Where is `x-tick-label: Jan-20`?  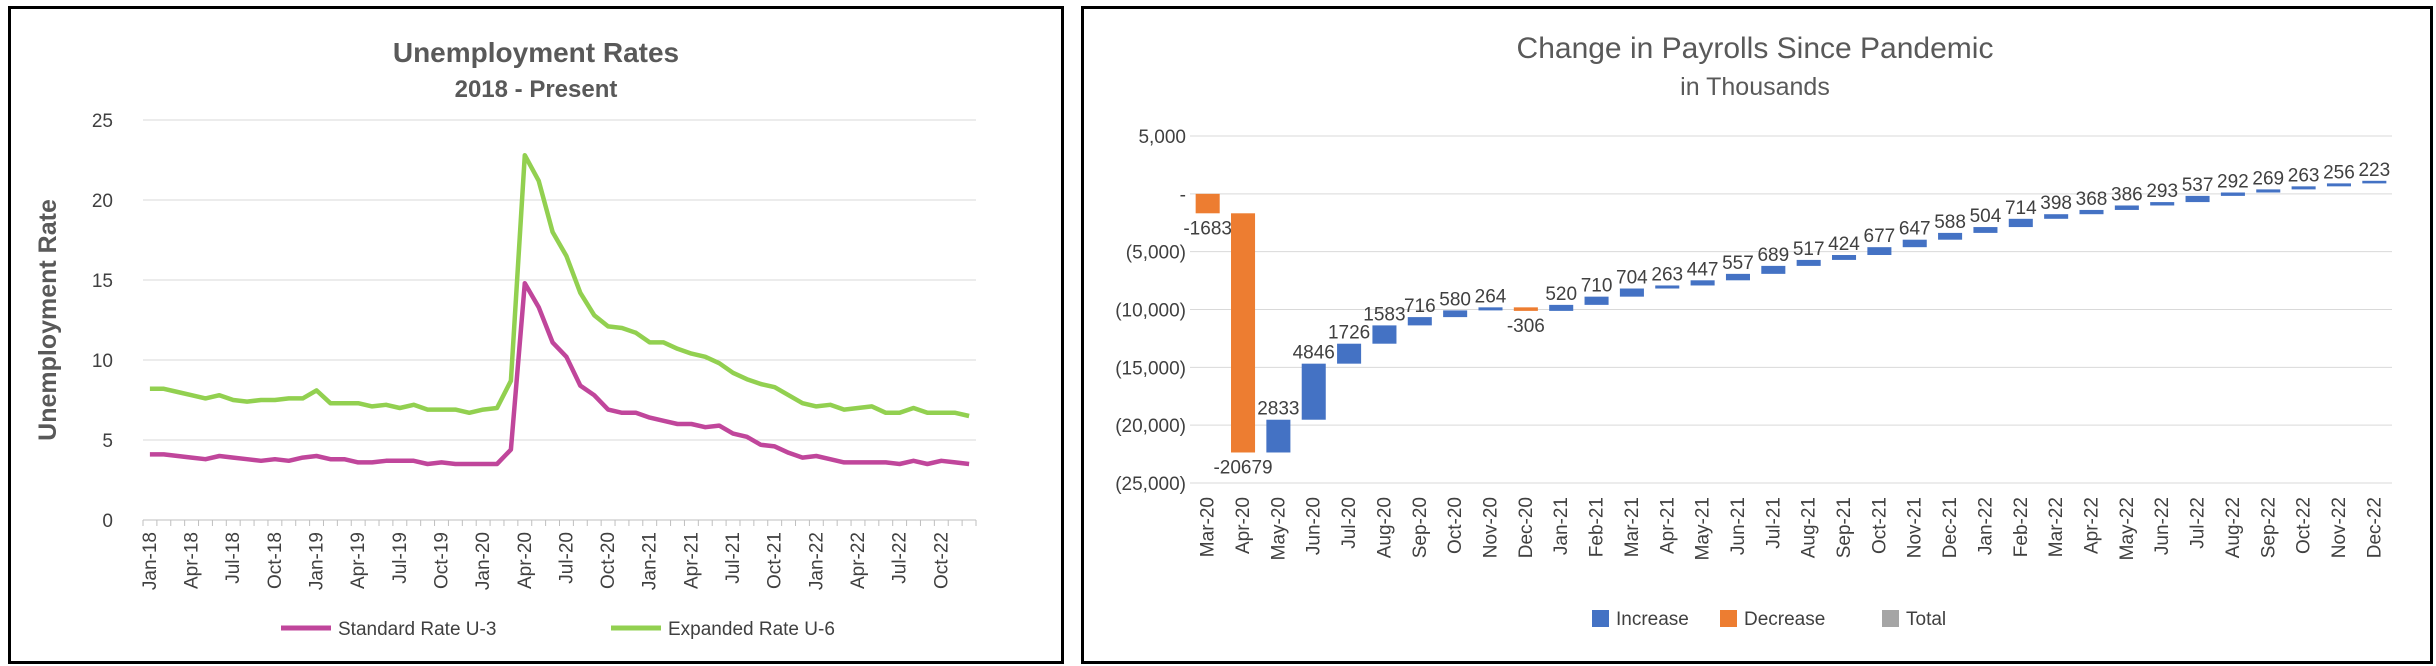
x-tick-label: Jan-20 is located at coordinates (483, 561).